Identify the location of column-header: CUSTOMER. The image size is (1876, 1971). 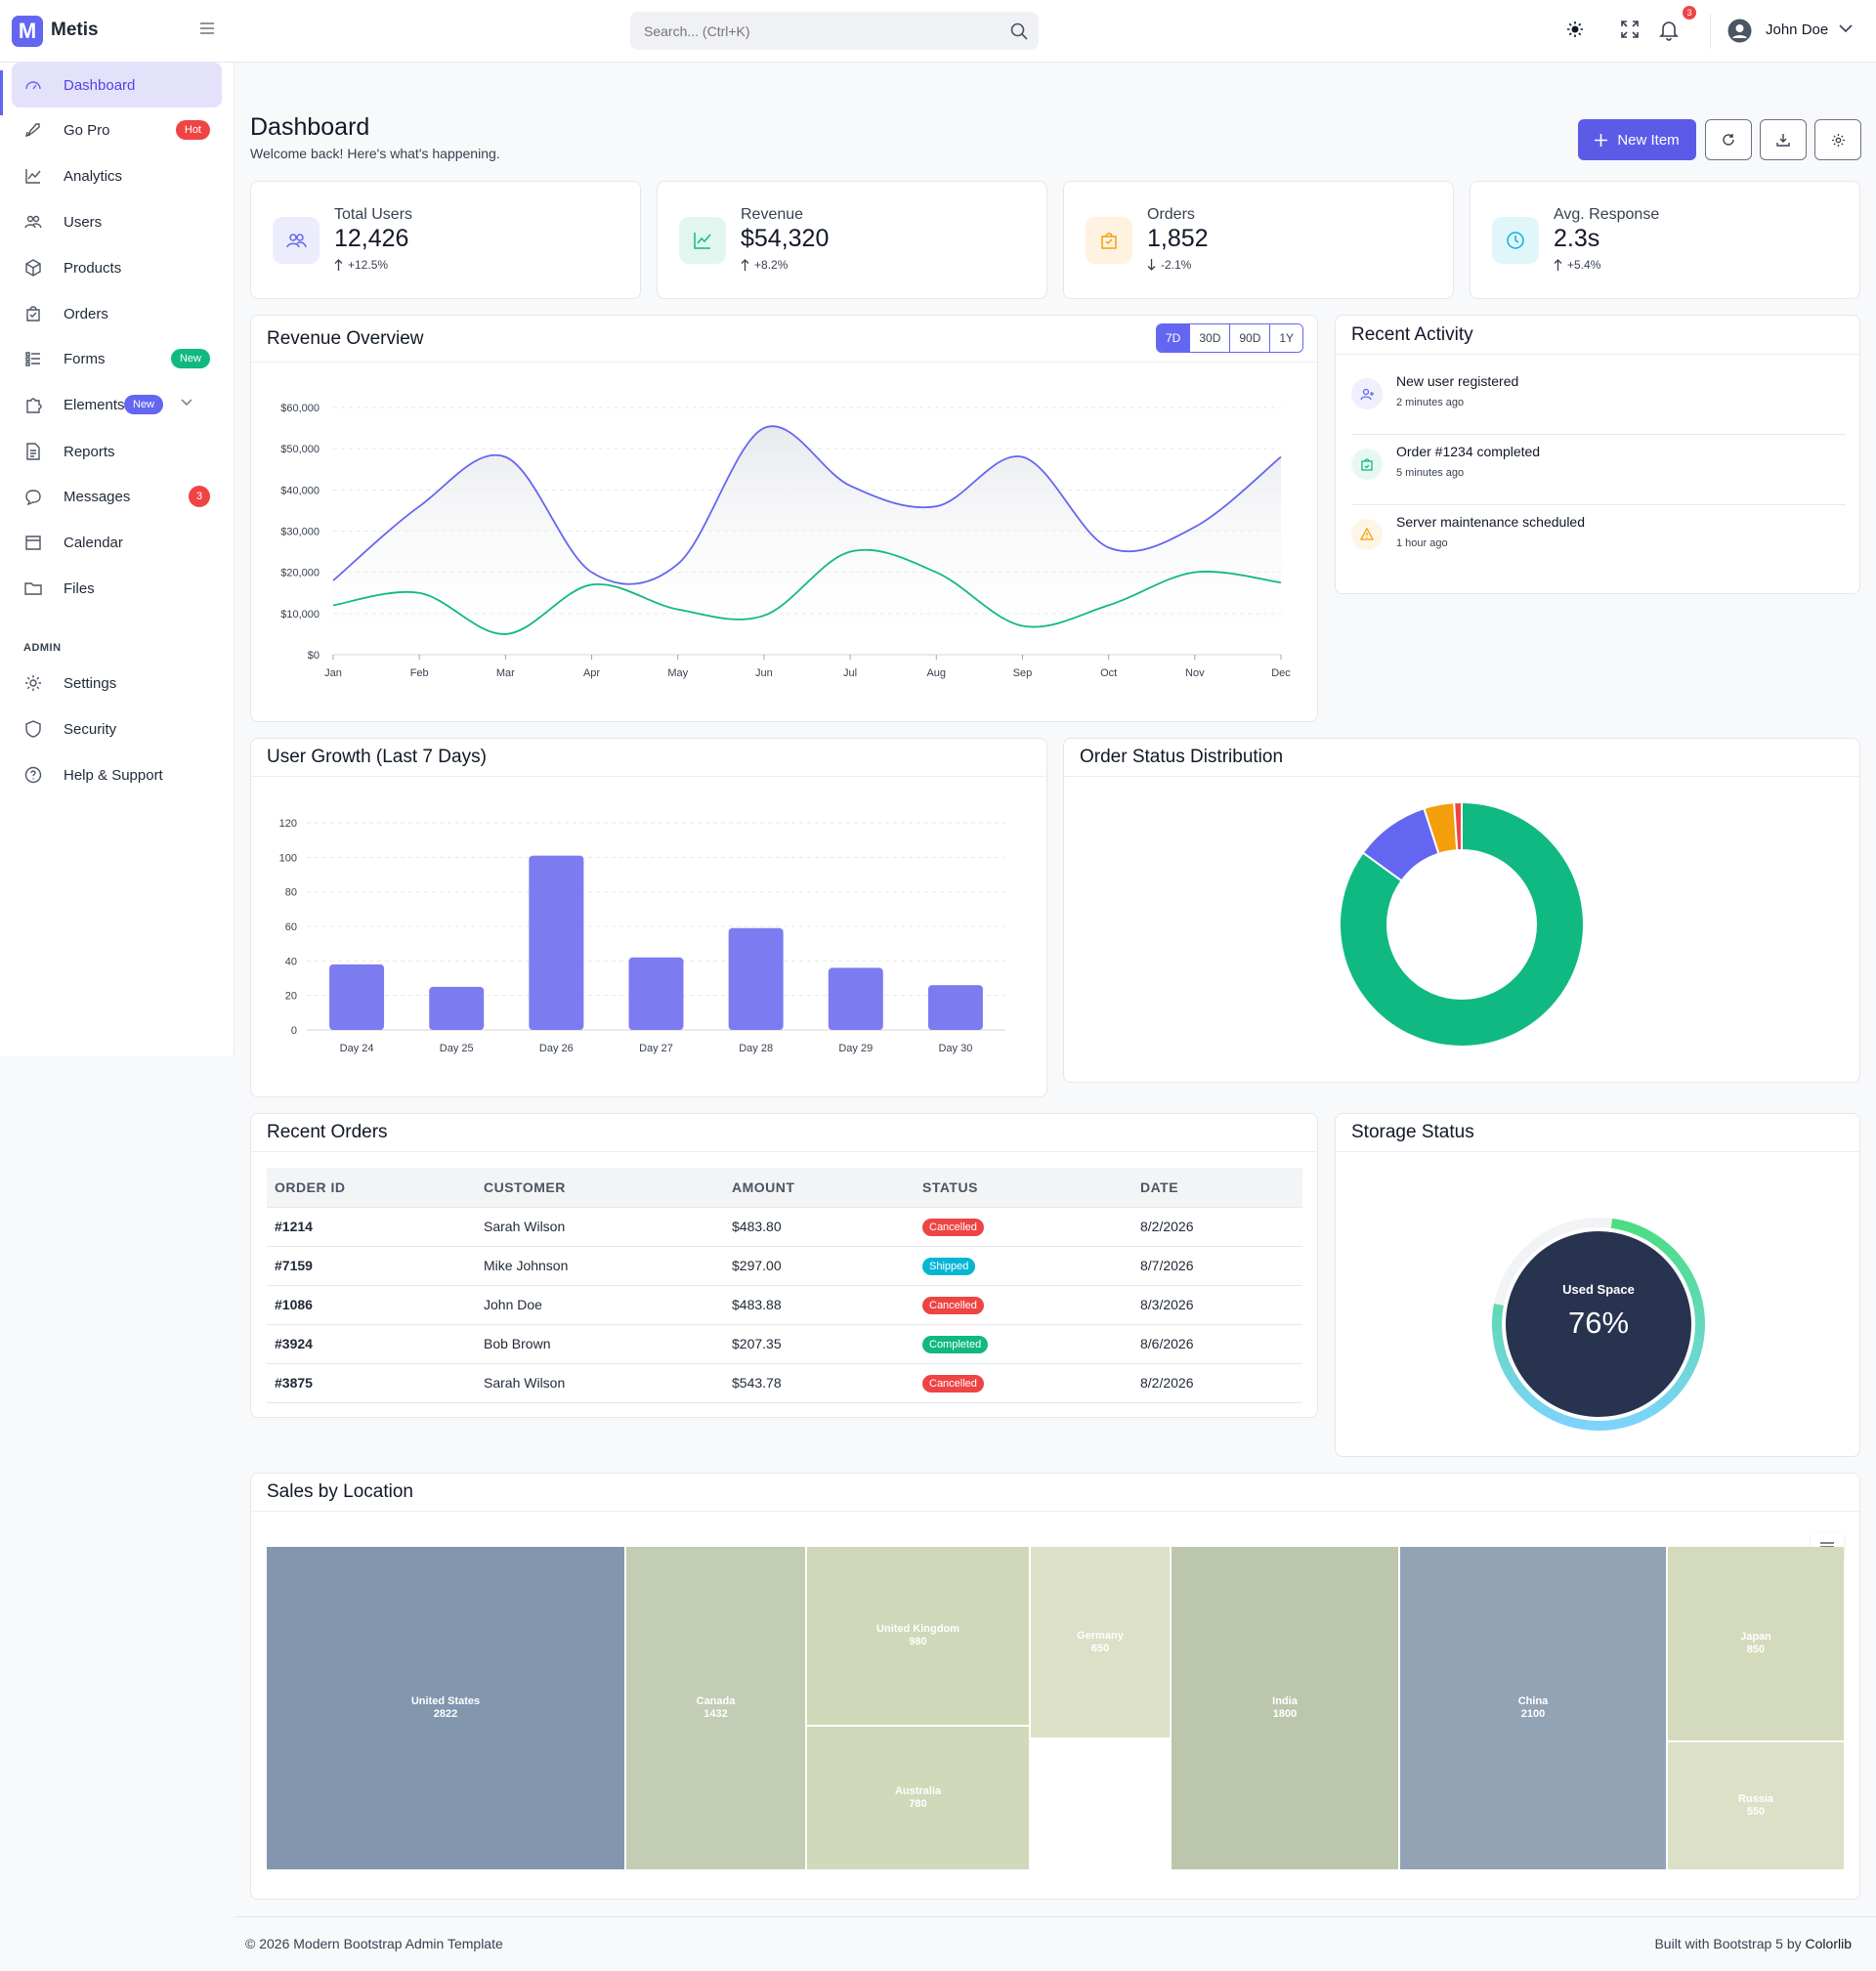
(525, 1187).